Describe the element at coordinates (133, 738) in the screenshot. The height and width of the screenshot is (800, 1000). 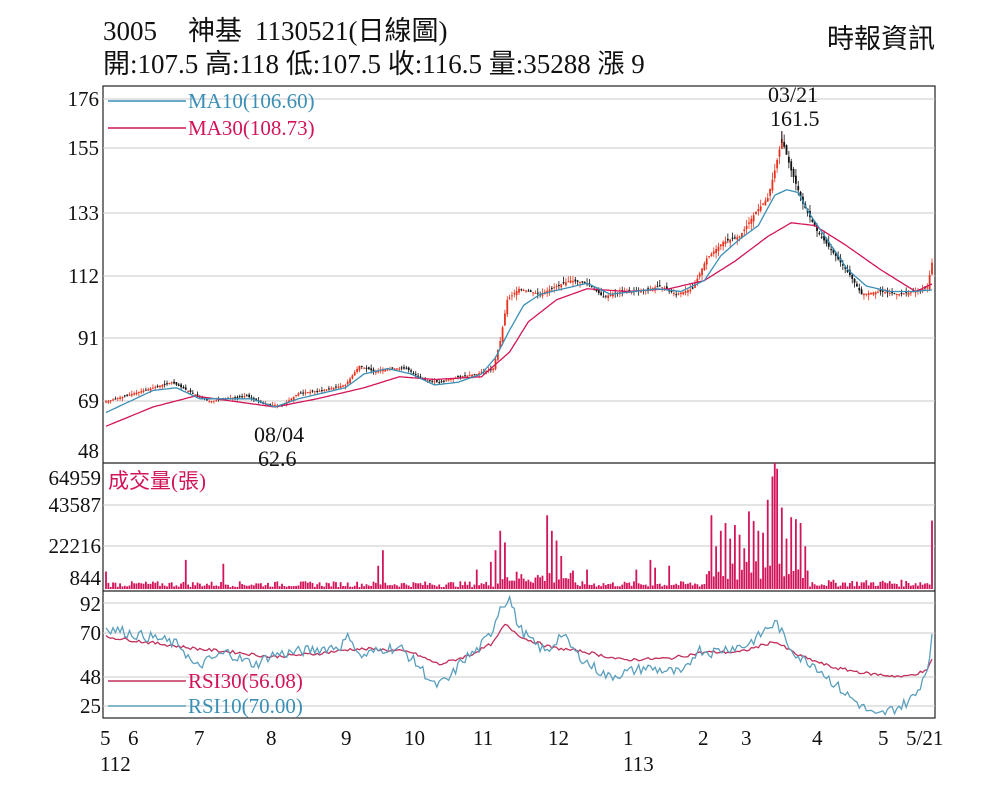
I see `month-label-6: 6` at that location.